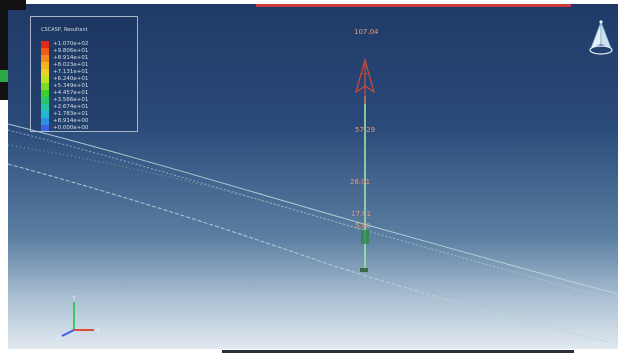  I want to click on value-label-4: 5.40, so click(363, 226).